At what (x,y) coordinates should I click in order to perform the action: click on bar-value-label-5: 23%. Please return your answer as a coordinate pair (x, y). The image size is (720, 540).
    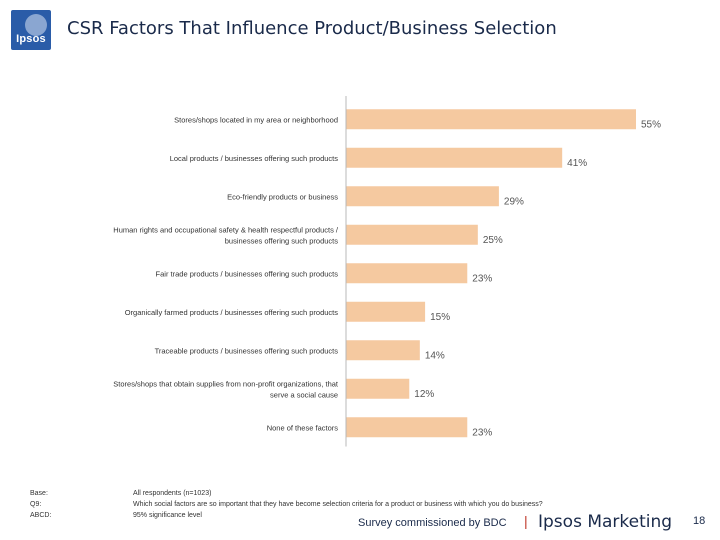
    Looking at the image, I should click on (482, 278).